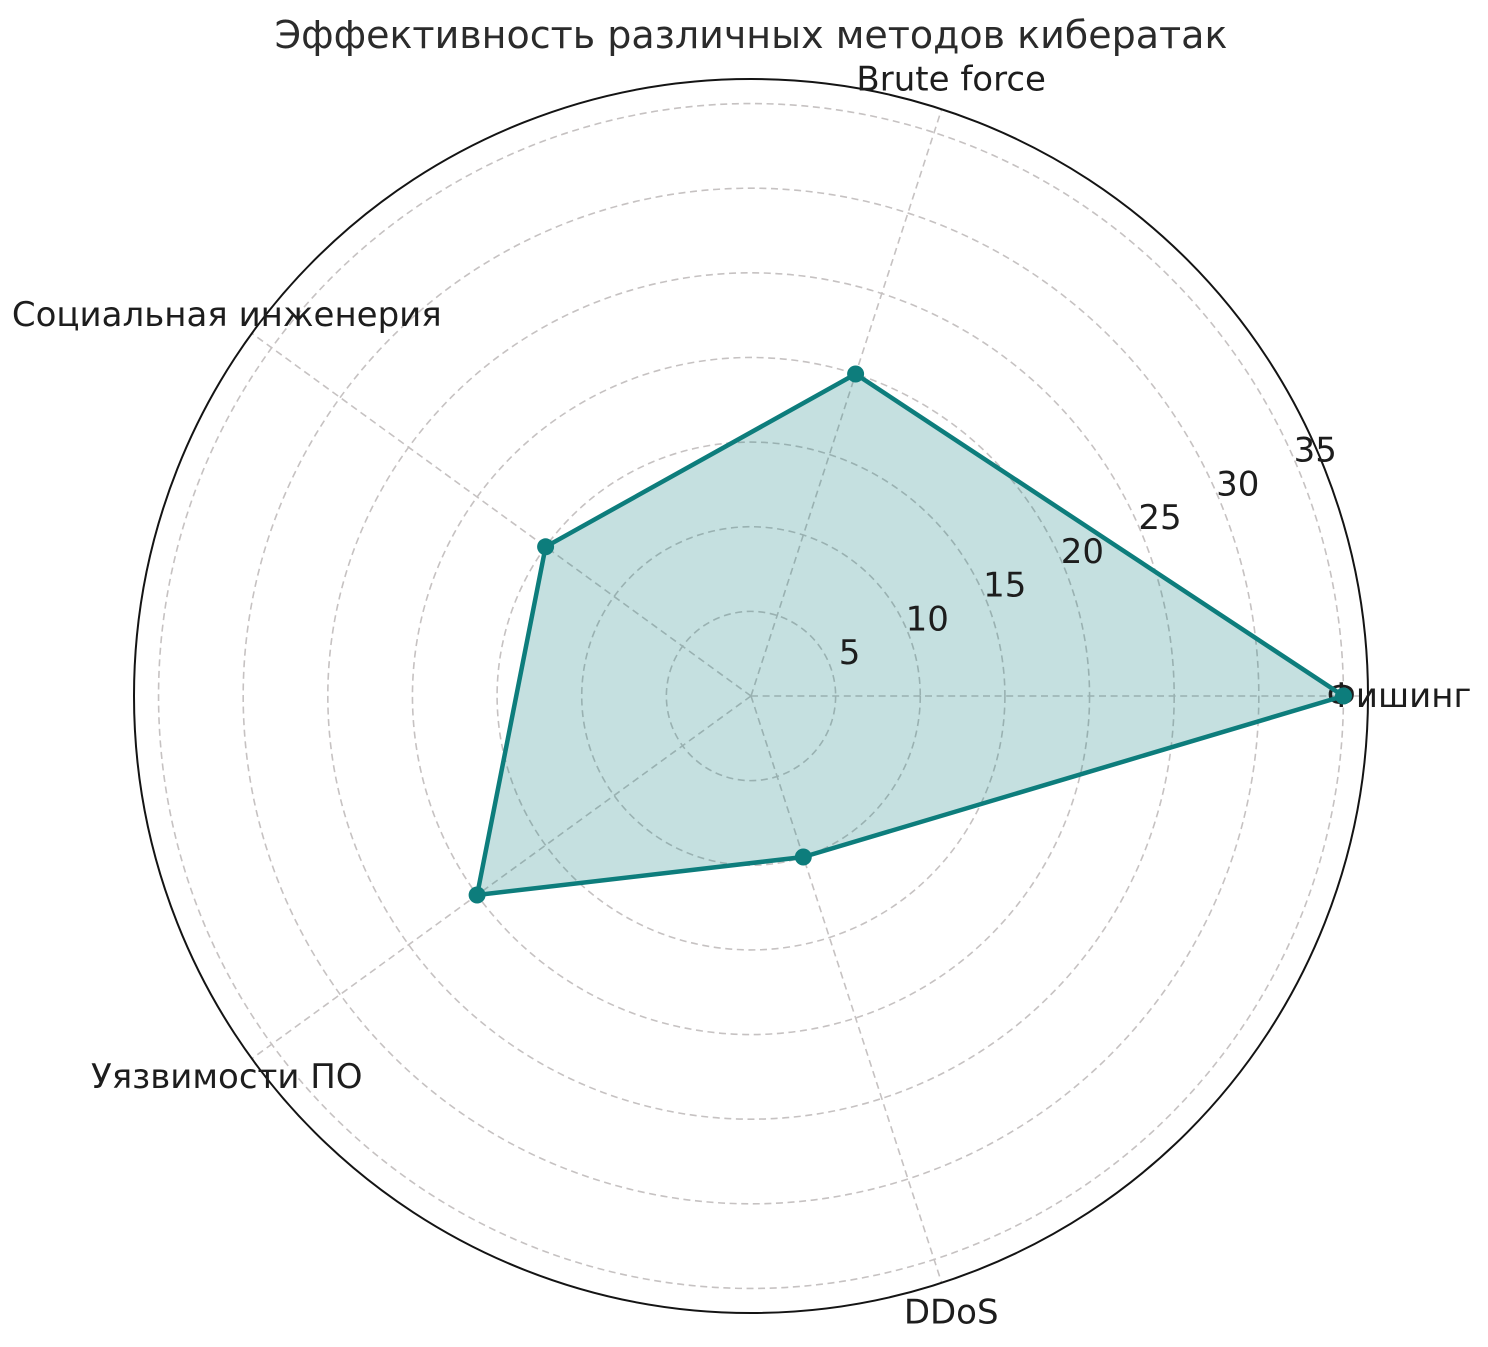 Image resolution: width=1488 pixels, height=1347 pixels. What do you see at coordinates (927, 619) in the screenshot?
I see `r-tick-label-10: 10` at bounding box center [927, 619].